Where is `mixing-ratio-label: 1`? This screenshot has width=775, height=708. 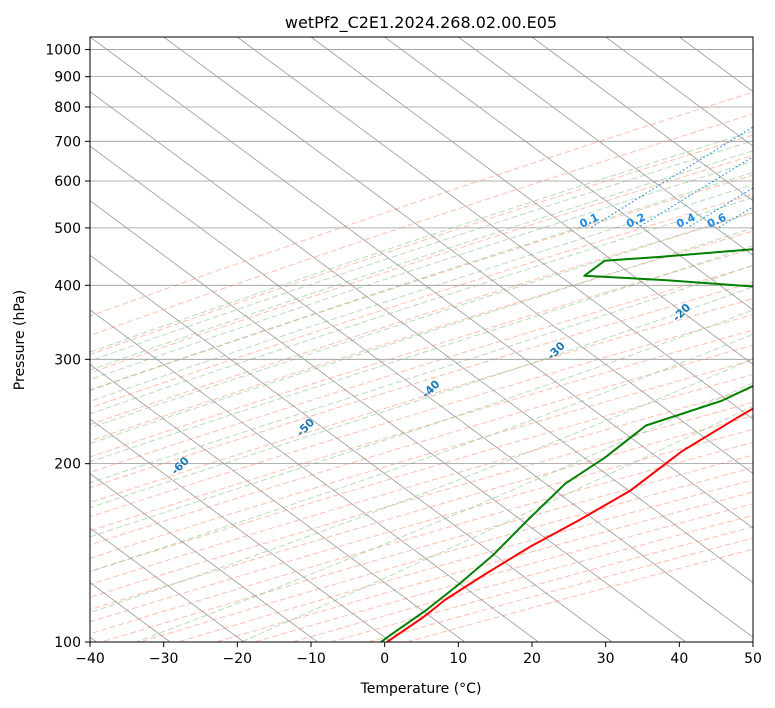
mixing-ratio-label: 1 is located at coordinates (757, 220).